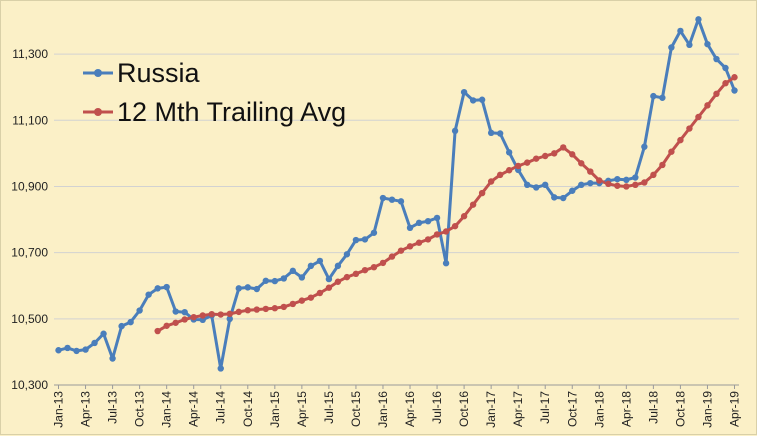 Image resolution: width=757 pixels, height=436 pixels. Describe the element at coordinates (86, 409) in the screenshot. I see `x-tick-label: Apr-13` at that location.